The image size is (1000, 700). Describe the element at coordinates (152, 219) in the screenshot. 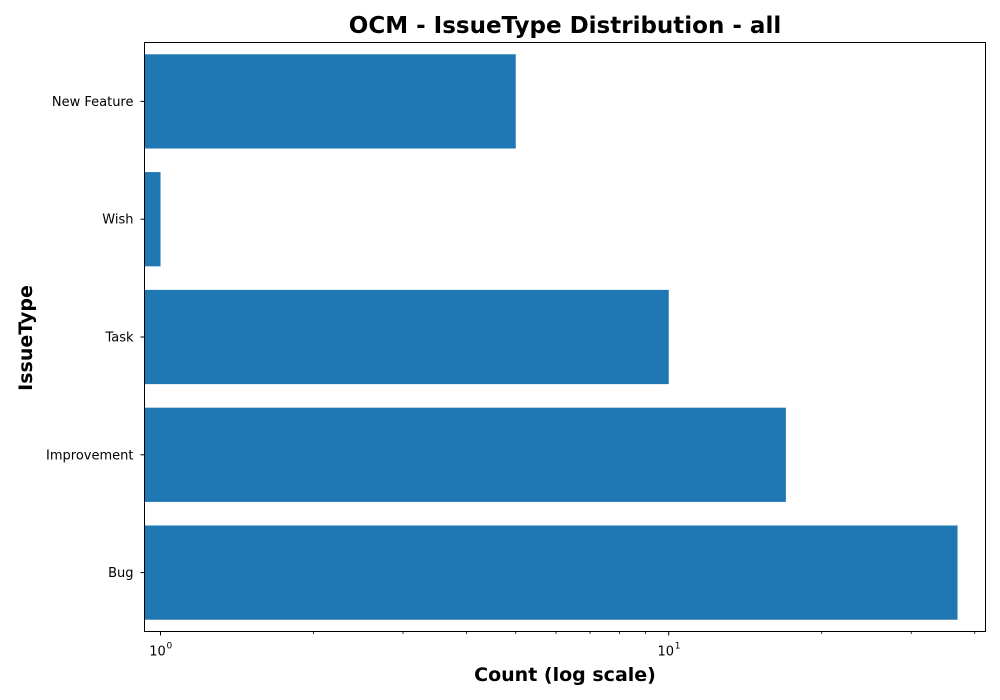

I see `bar-wish` at that location.